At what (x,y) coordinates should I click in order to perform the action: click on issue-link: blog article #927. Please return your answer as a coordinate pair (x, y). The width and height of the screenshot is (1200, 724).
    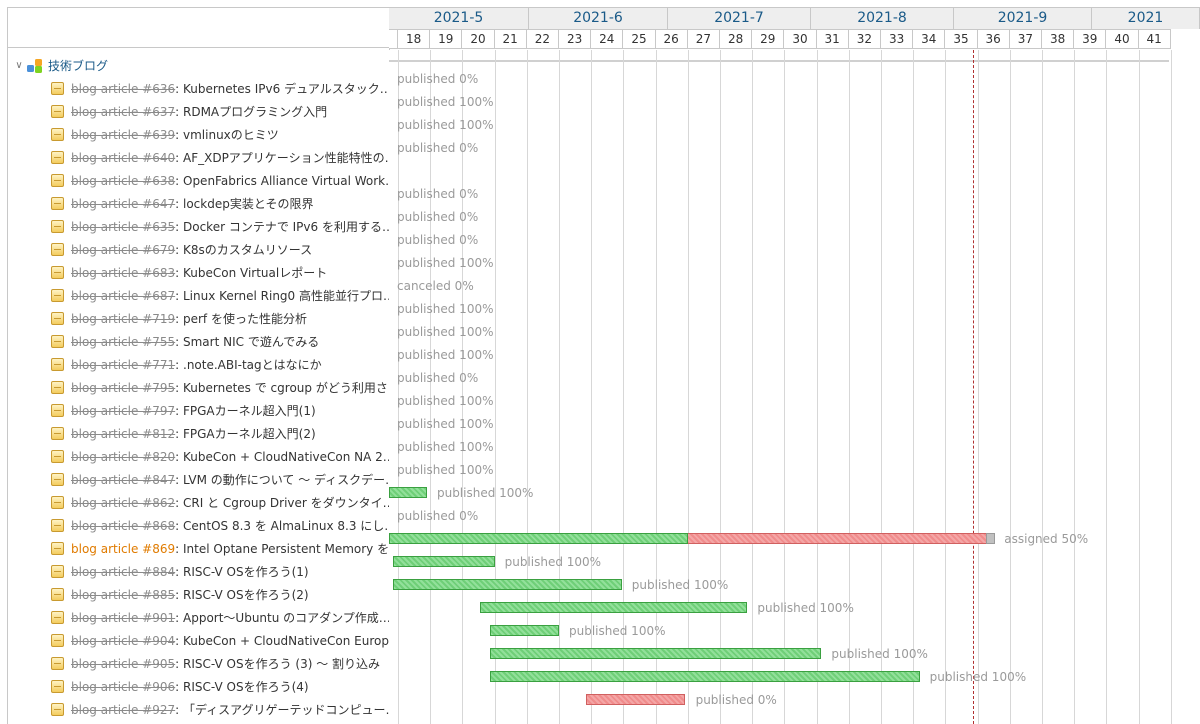
    Looking at the image, I should click on (123, 710).